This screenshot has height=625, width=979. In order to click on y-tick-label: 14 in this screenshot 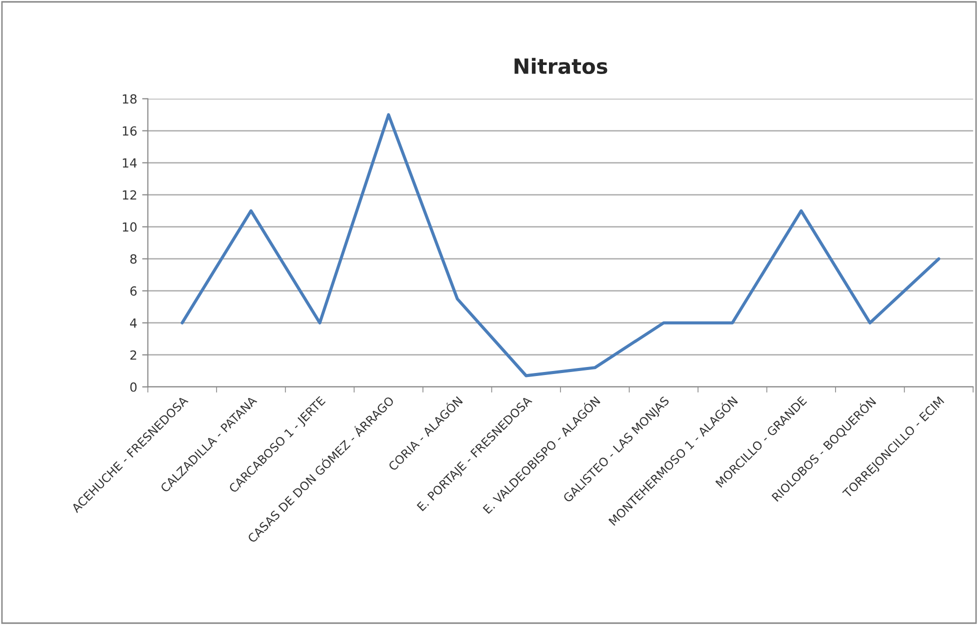, I will do `click(129, 163)`.